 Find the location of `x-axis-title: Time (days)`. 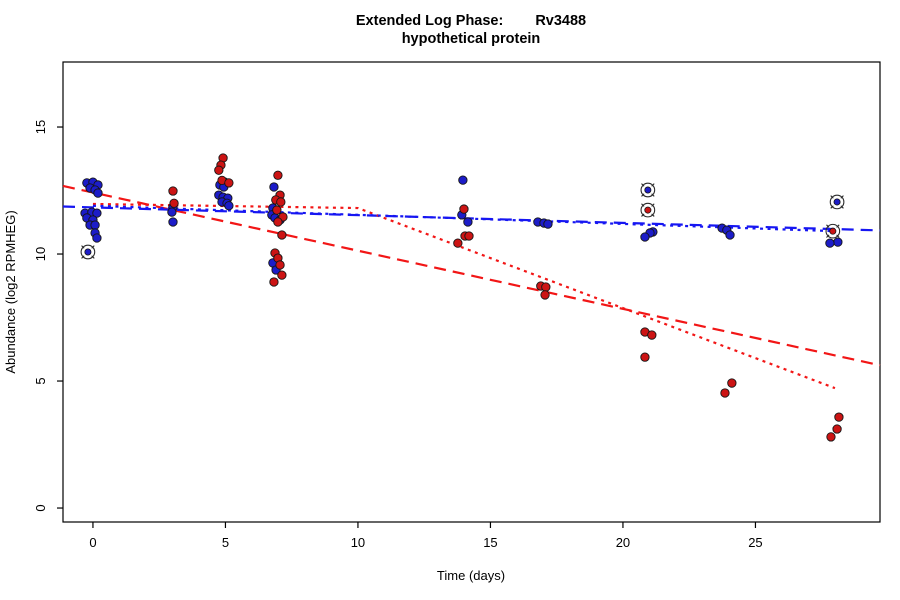

x-axis-title: Time (days) is located at coordinates (471, 575).